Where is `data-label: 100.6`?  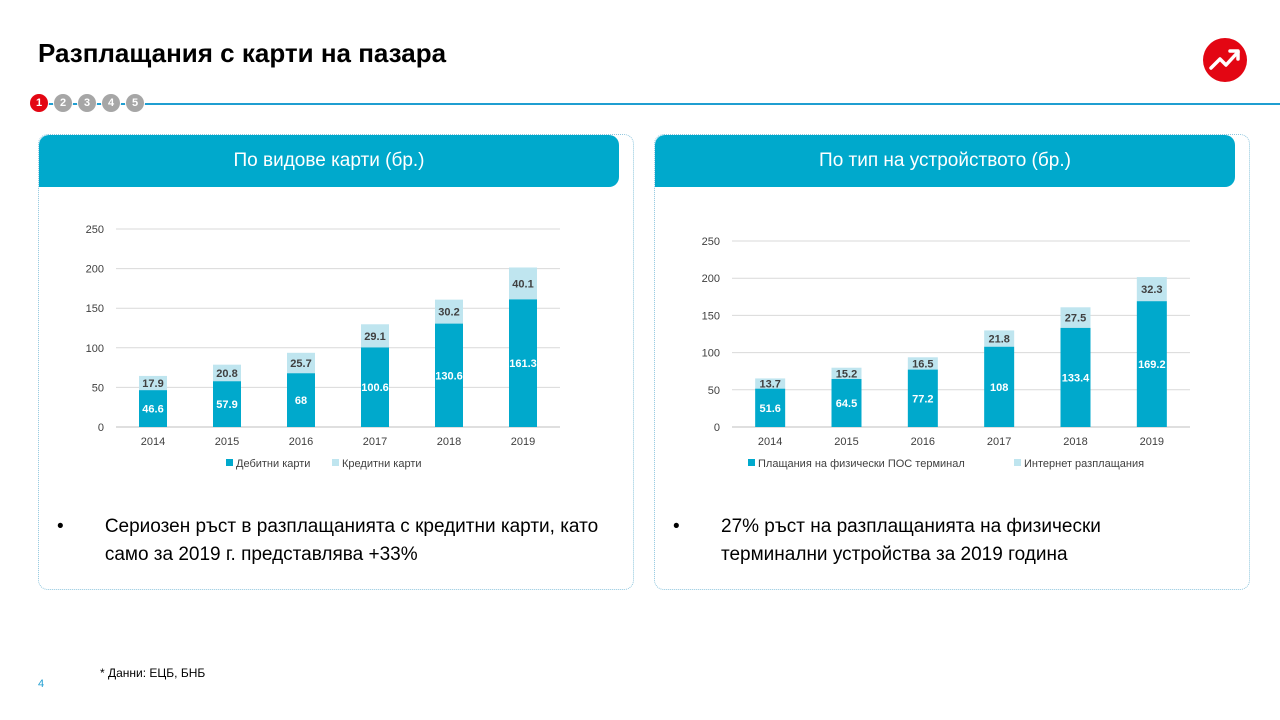 data-label: 100.6 is located at coordinates (375, 388).